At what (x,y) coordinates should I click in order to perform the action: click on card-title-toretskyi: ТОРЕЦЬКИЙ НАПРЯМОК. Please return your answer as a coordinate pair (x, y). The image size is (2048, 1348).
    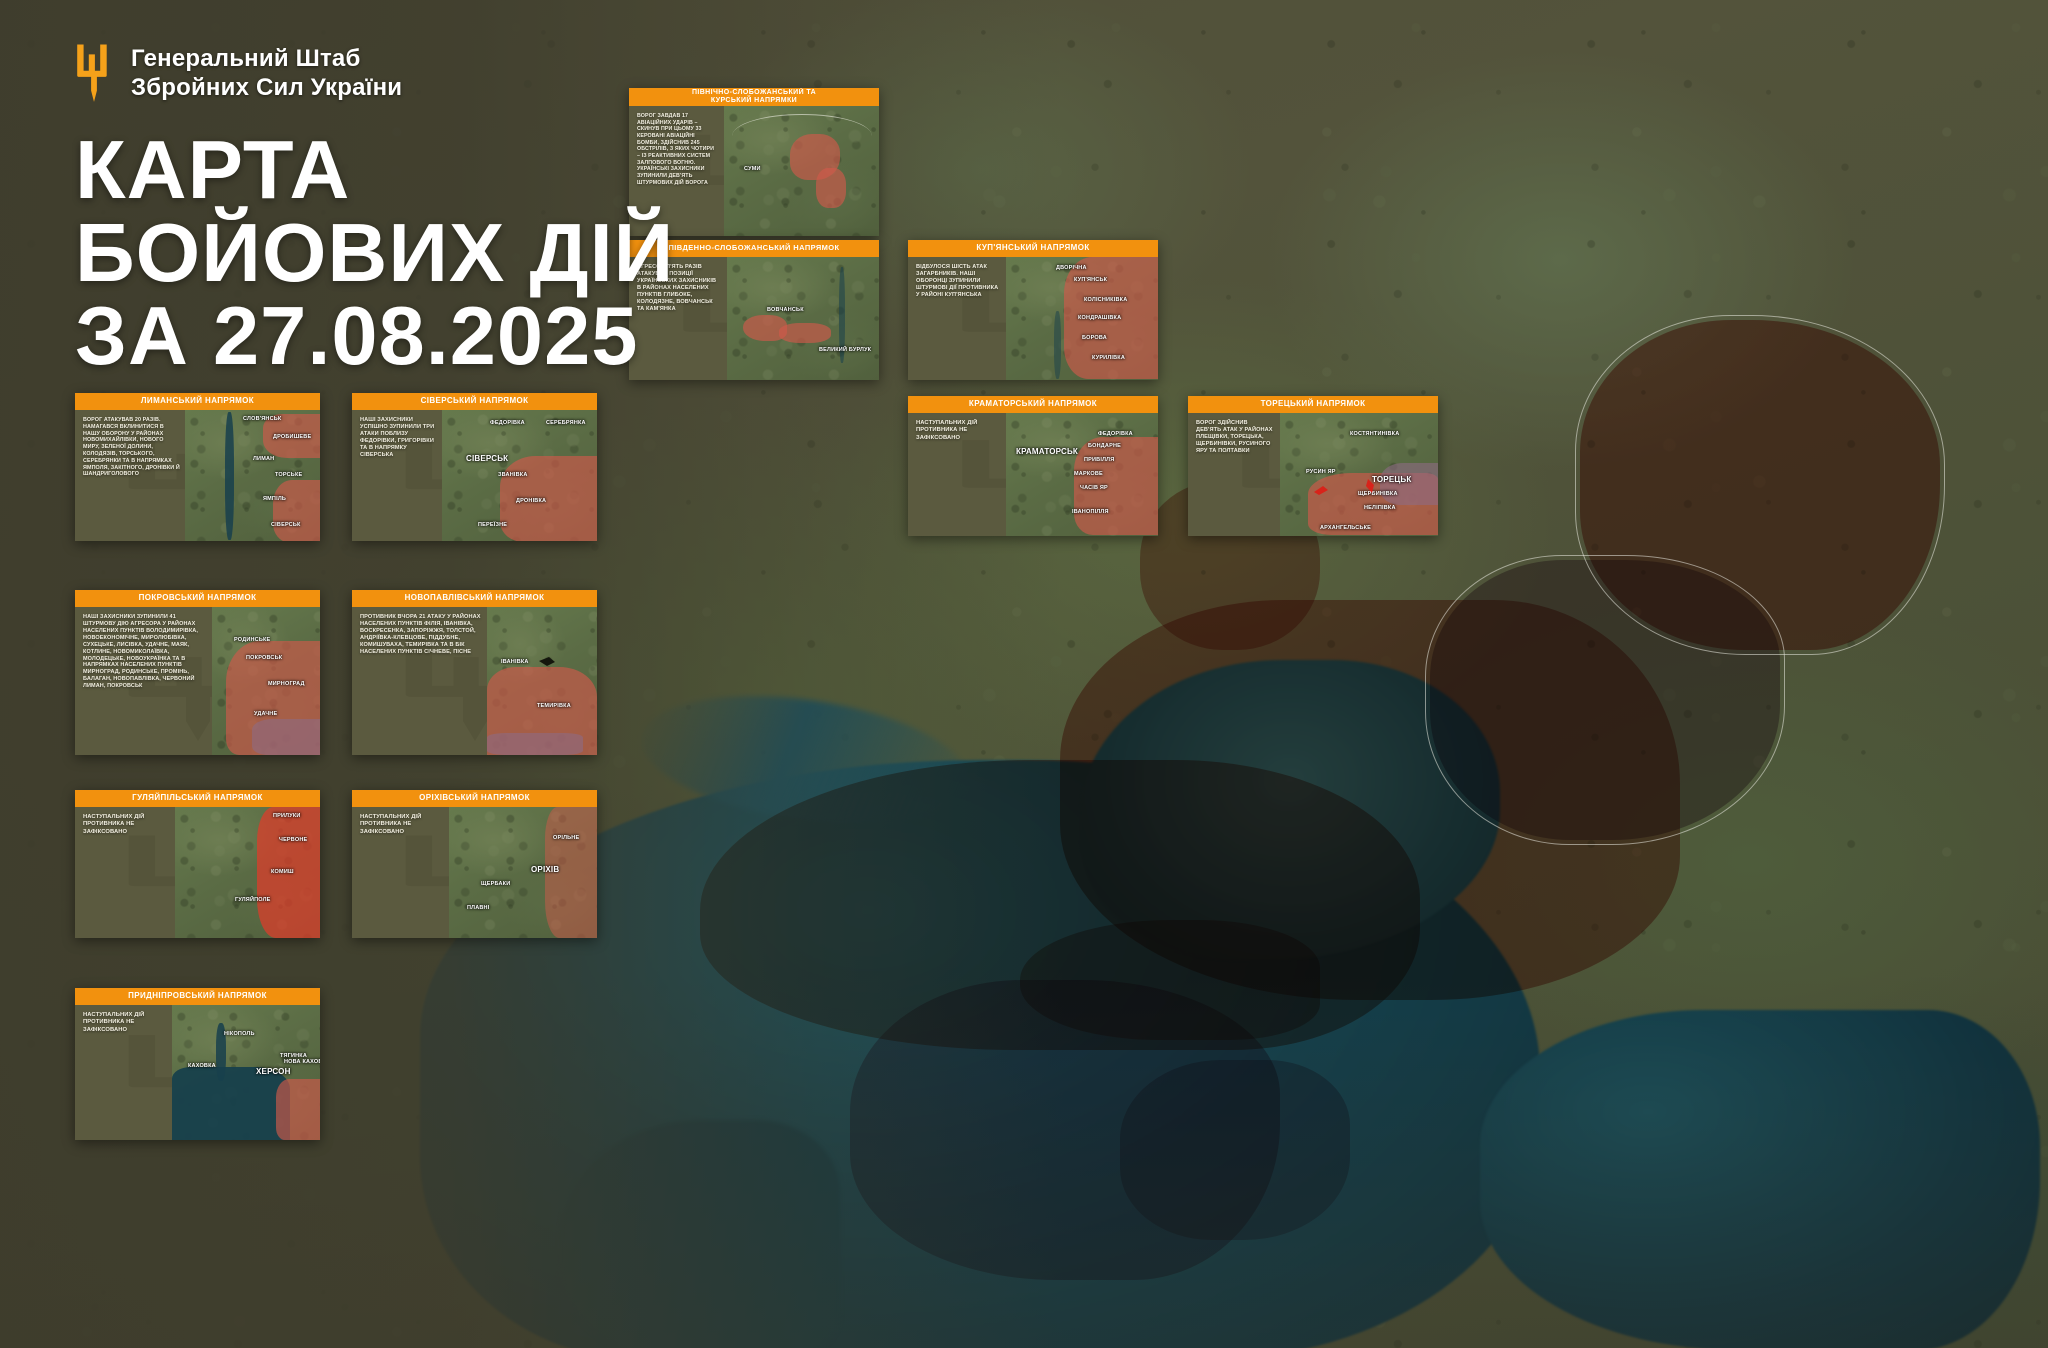
    Looking at the image, I should click on (1313, 404).